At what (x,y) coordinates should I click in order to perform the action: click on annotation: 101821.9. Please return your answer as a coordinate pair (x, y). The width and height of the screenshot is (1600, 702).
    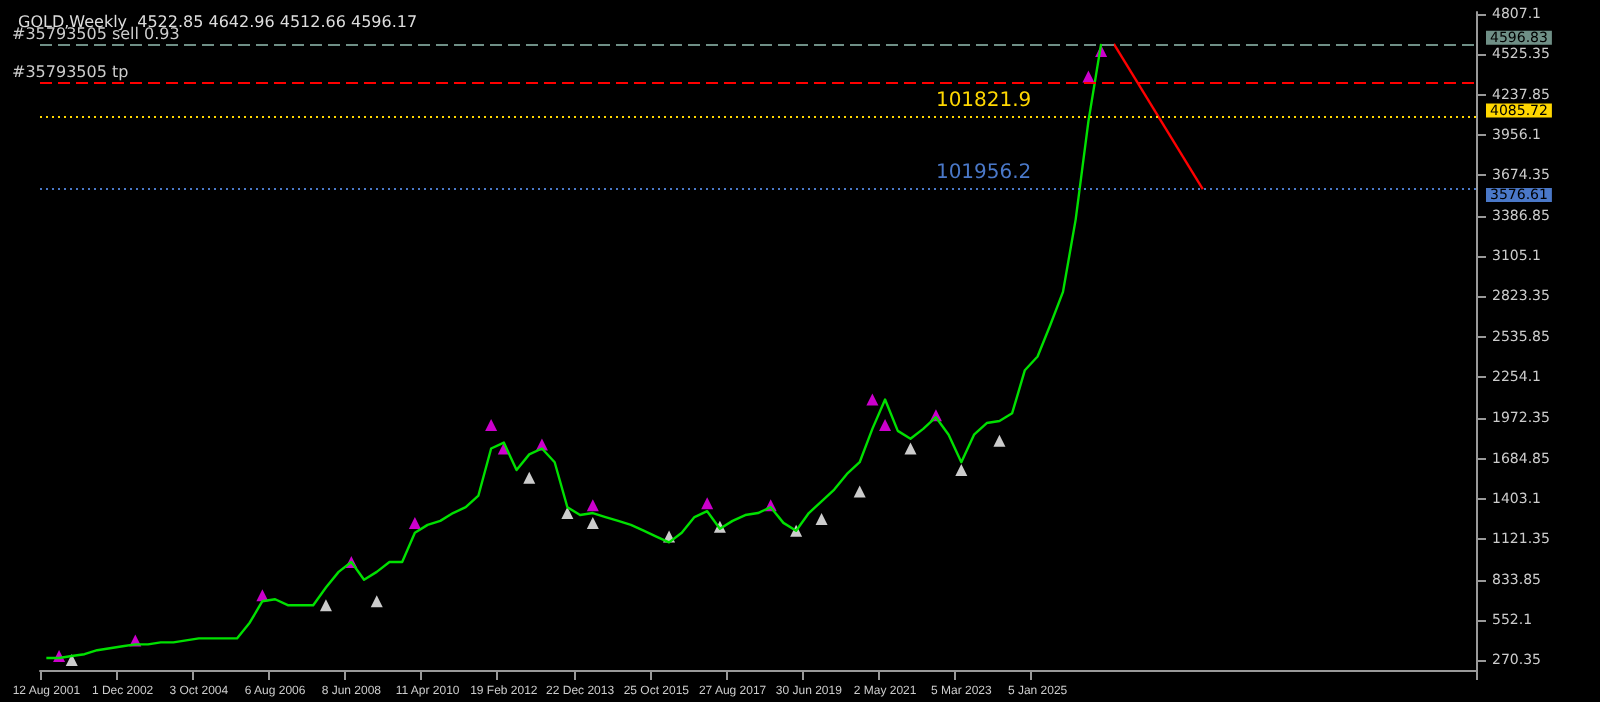
    Looking at the image, I should click on (983, 100).